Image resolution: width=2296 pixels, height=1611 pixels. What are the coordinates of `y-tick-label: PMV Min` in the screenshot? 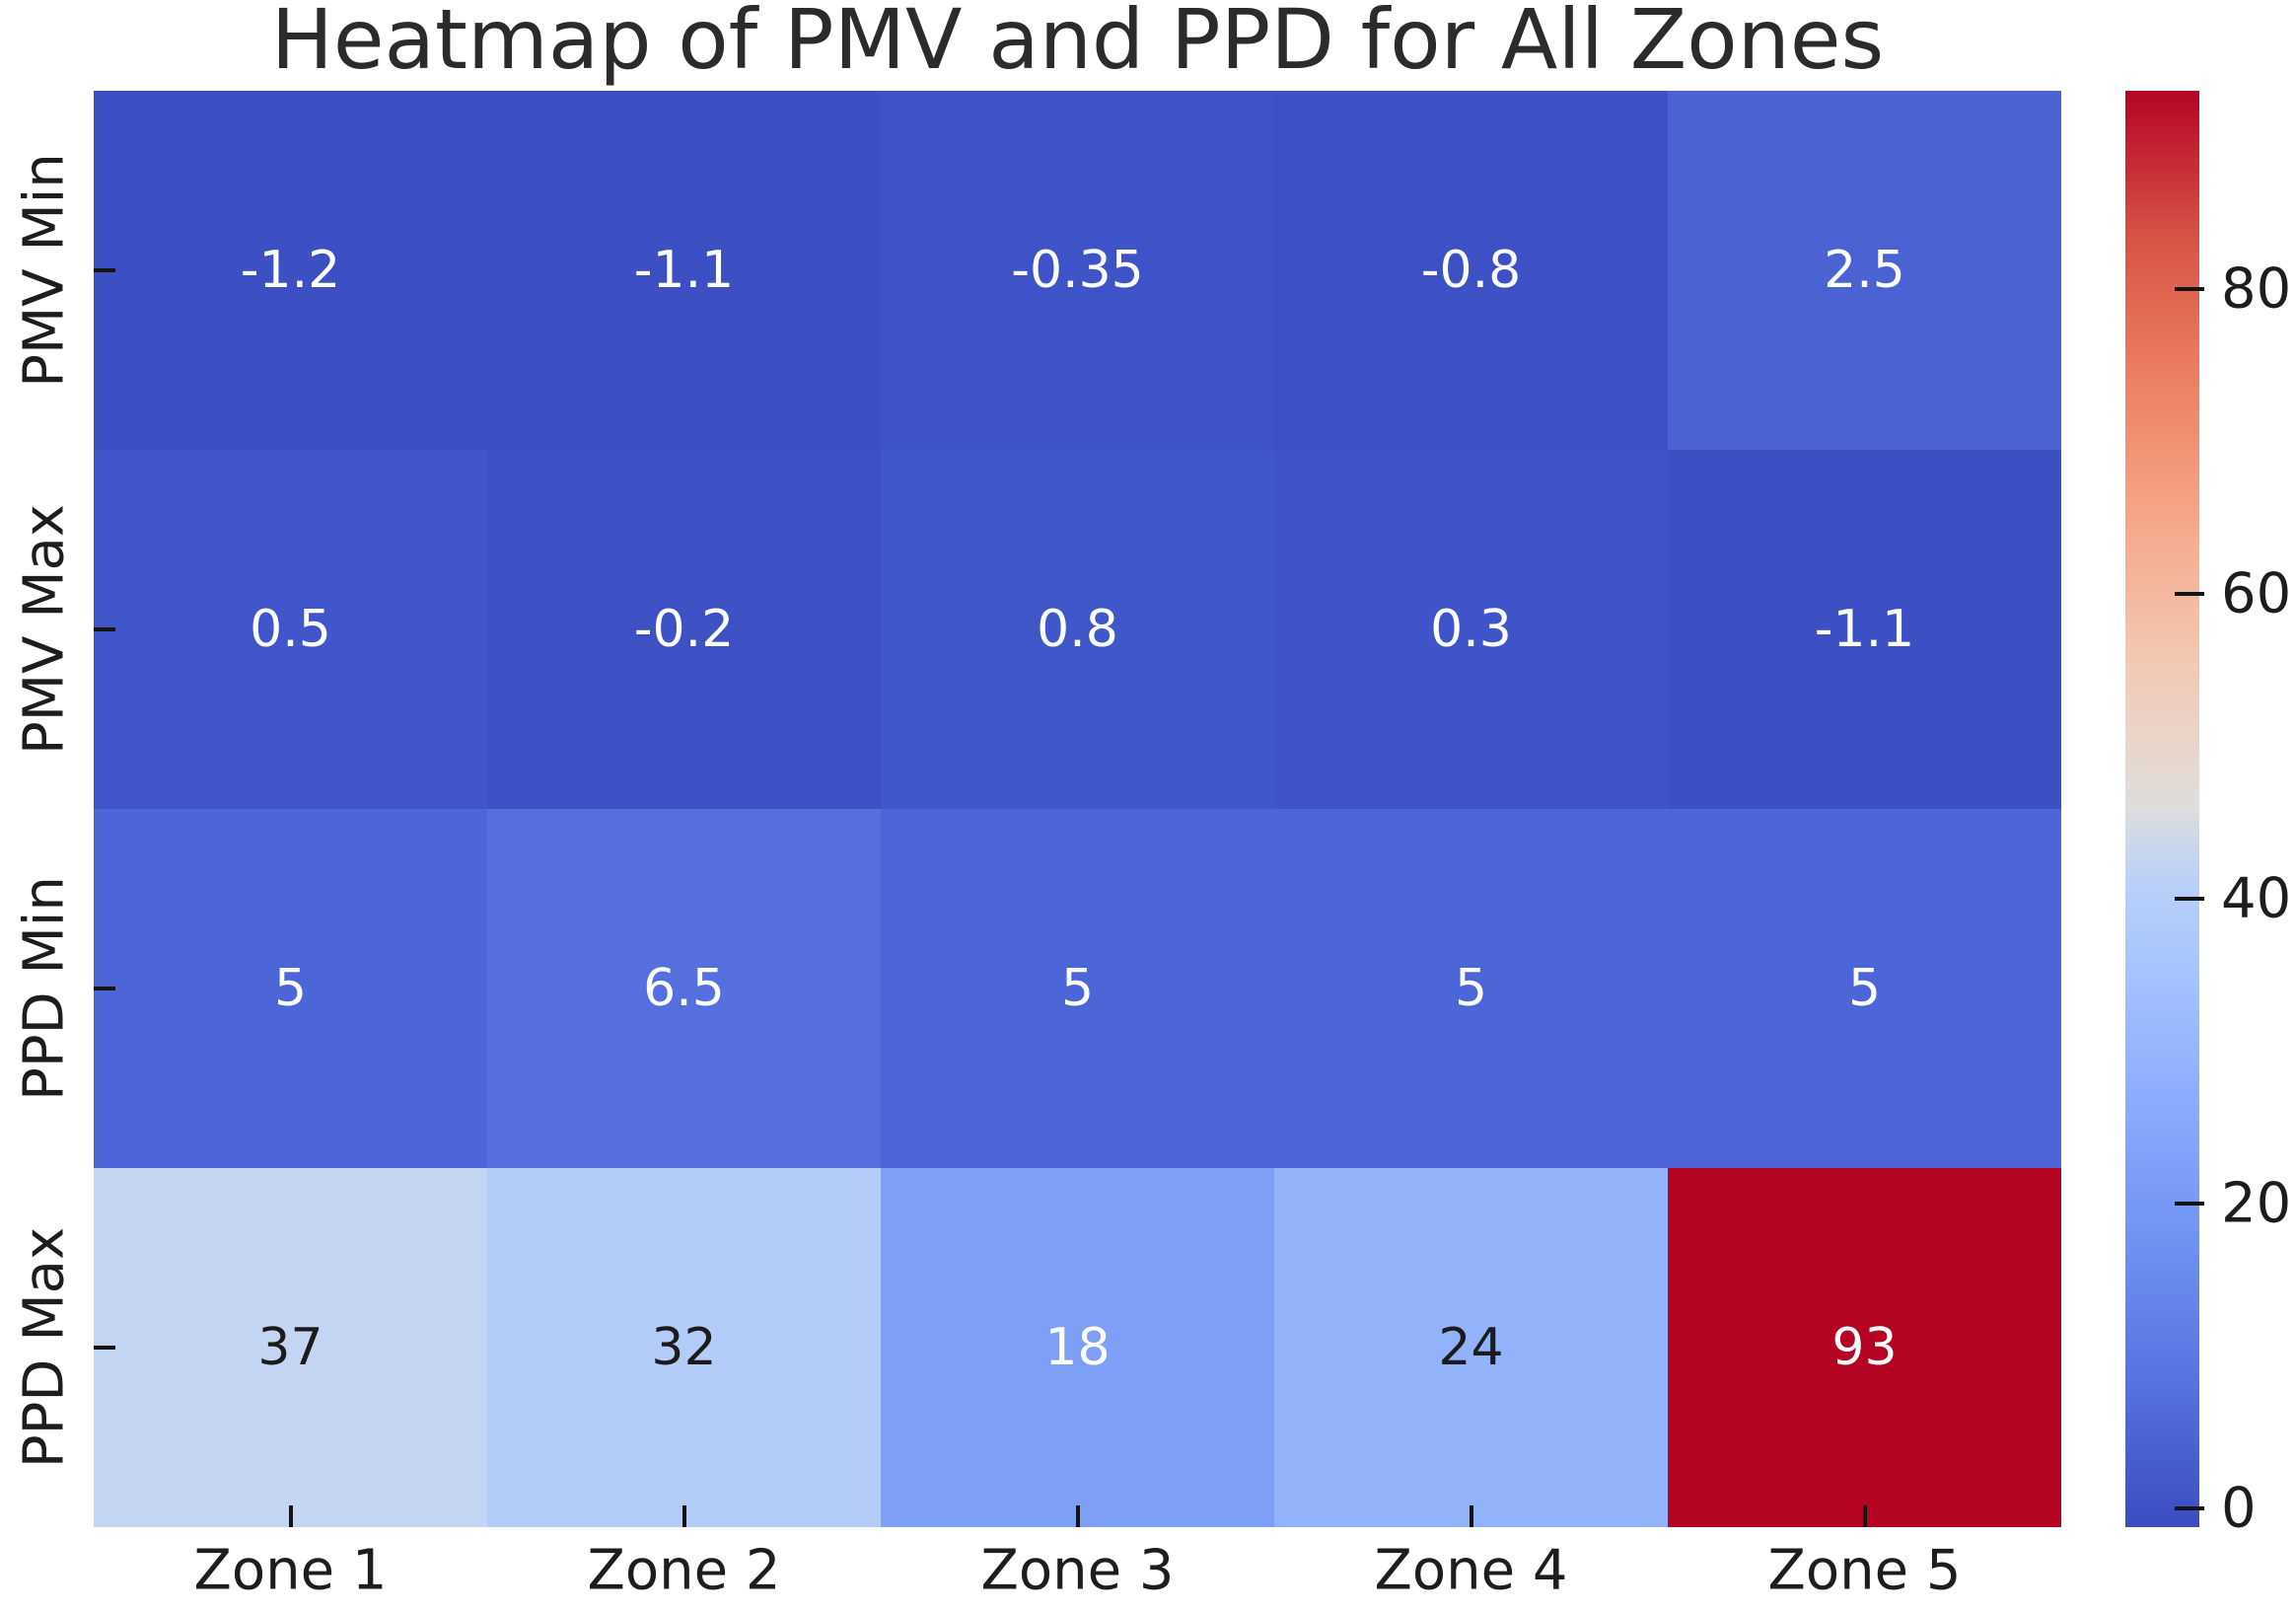 It's located at (45, 270).